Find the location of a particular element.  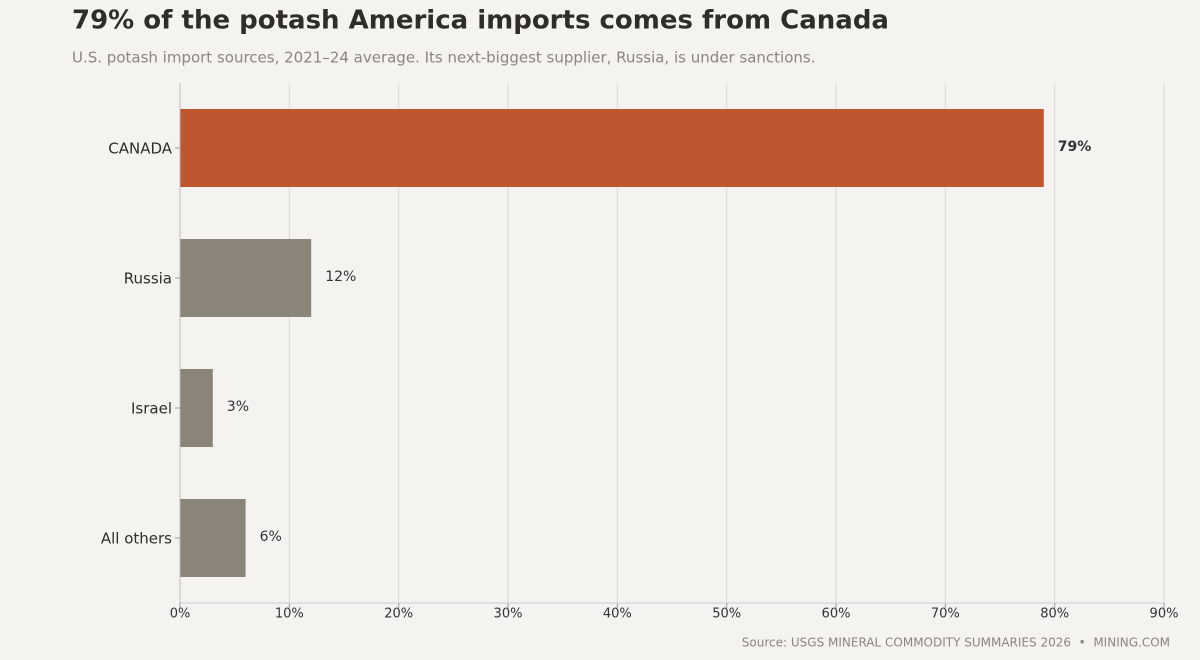

x-tick-label: 10% is located at coordinates (289, 614).